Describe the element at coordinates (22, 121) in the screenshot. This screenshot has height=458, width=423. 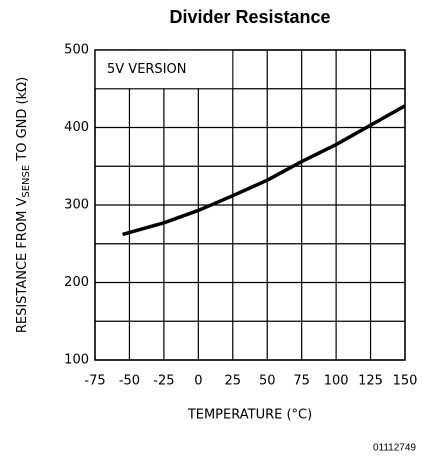
I see `y-label-part: TO GND (kΩ)` at that location.